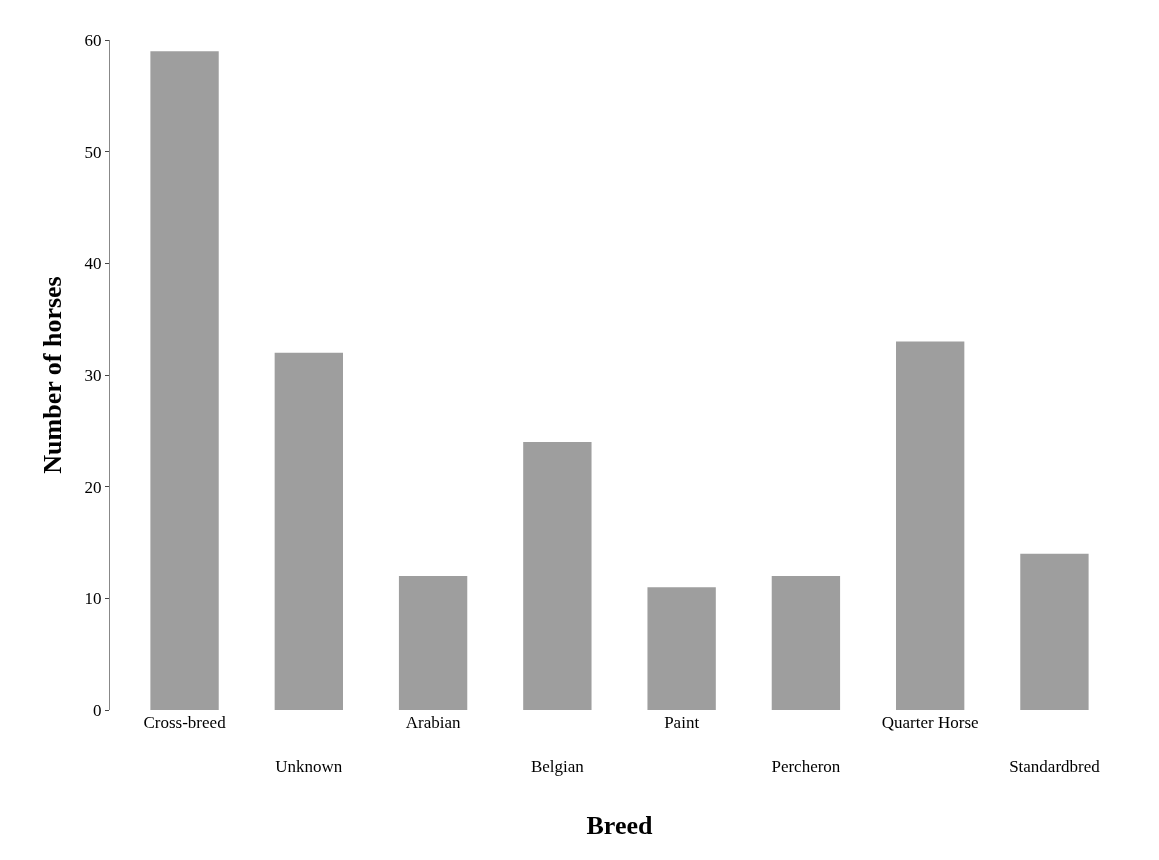  I want to click on y-axis-title: Number of horses, so click(52, 375).